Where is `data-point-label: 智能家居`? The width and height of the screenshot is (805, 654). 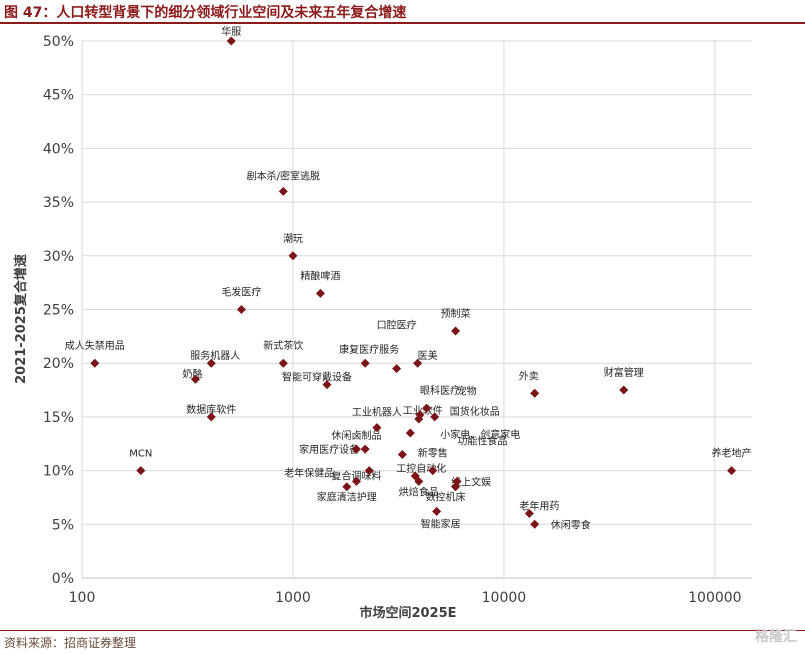
data-point-label: 智能家居 is located at coordinates (441, 523).